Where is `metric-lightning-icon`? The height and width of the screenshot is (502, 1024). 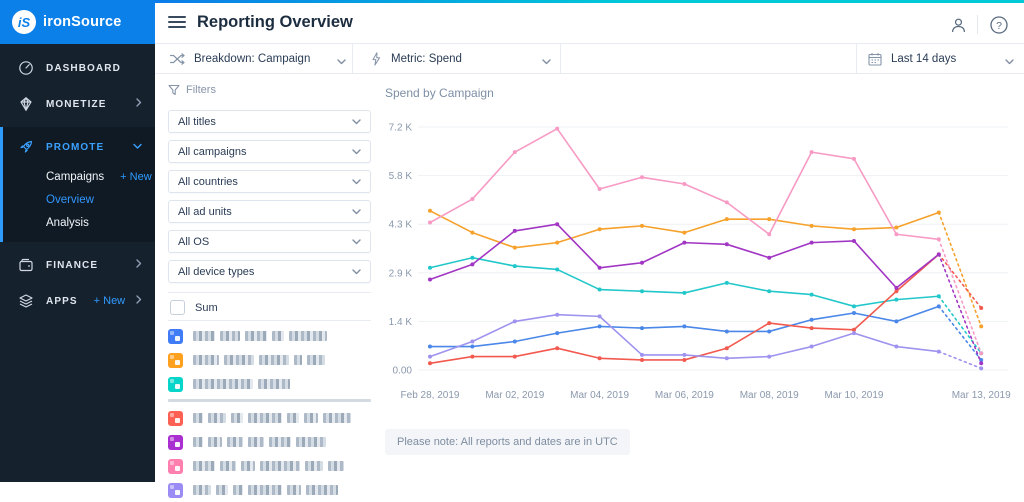 metric-lightning-icon is located at coordinates (376, 58).